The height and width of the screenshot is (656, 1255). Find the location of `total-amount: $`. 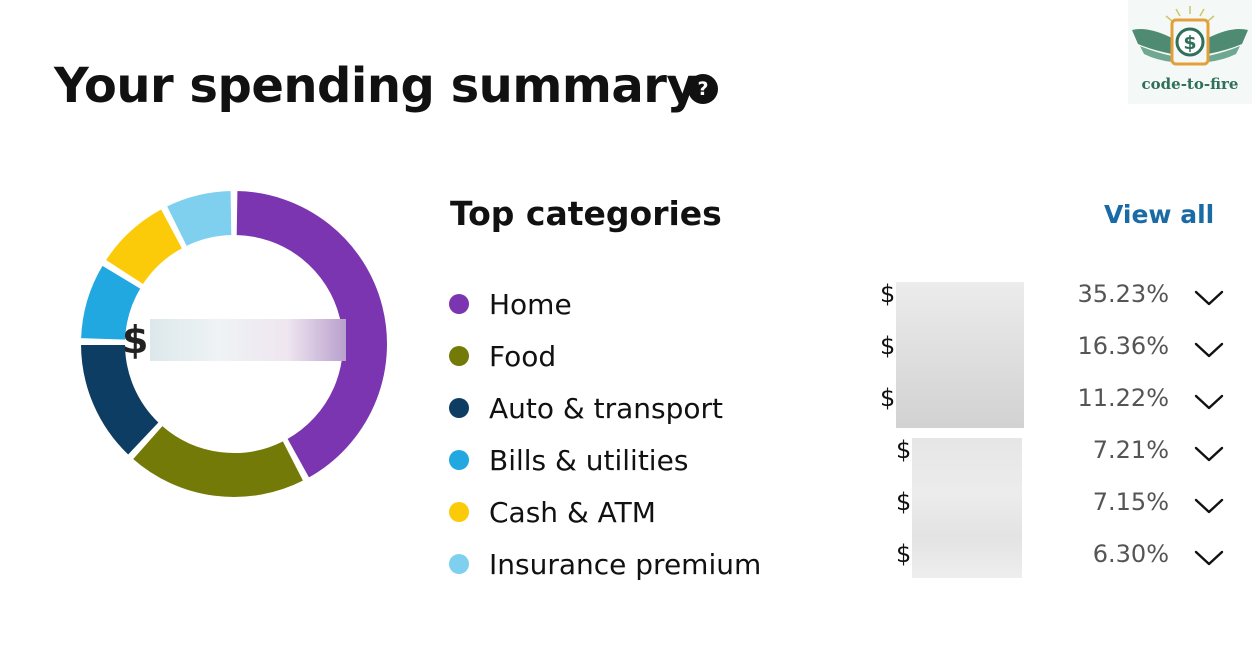

total-amount: $ is located at coordinates (234, 340).